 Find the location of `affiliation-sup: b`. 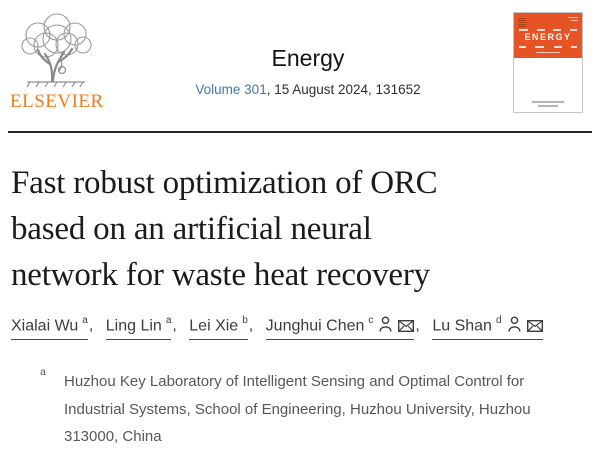

affiliation-sup: b is located at coordinates (245, 320).